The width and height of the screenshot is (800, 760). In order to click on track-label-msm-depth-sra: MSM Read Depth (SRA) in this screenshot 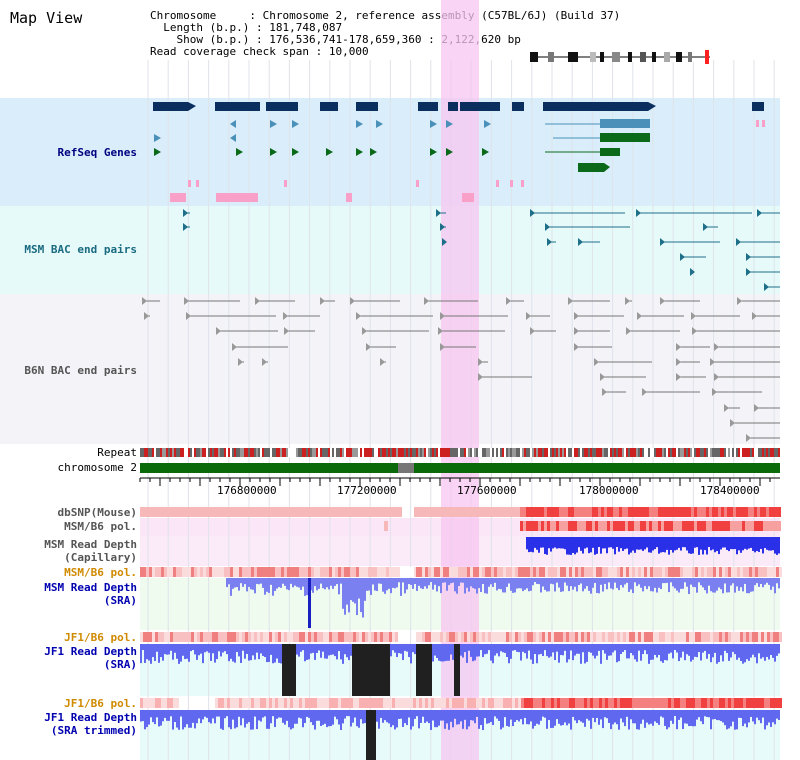, I will do `click(68, 594)`.